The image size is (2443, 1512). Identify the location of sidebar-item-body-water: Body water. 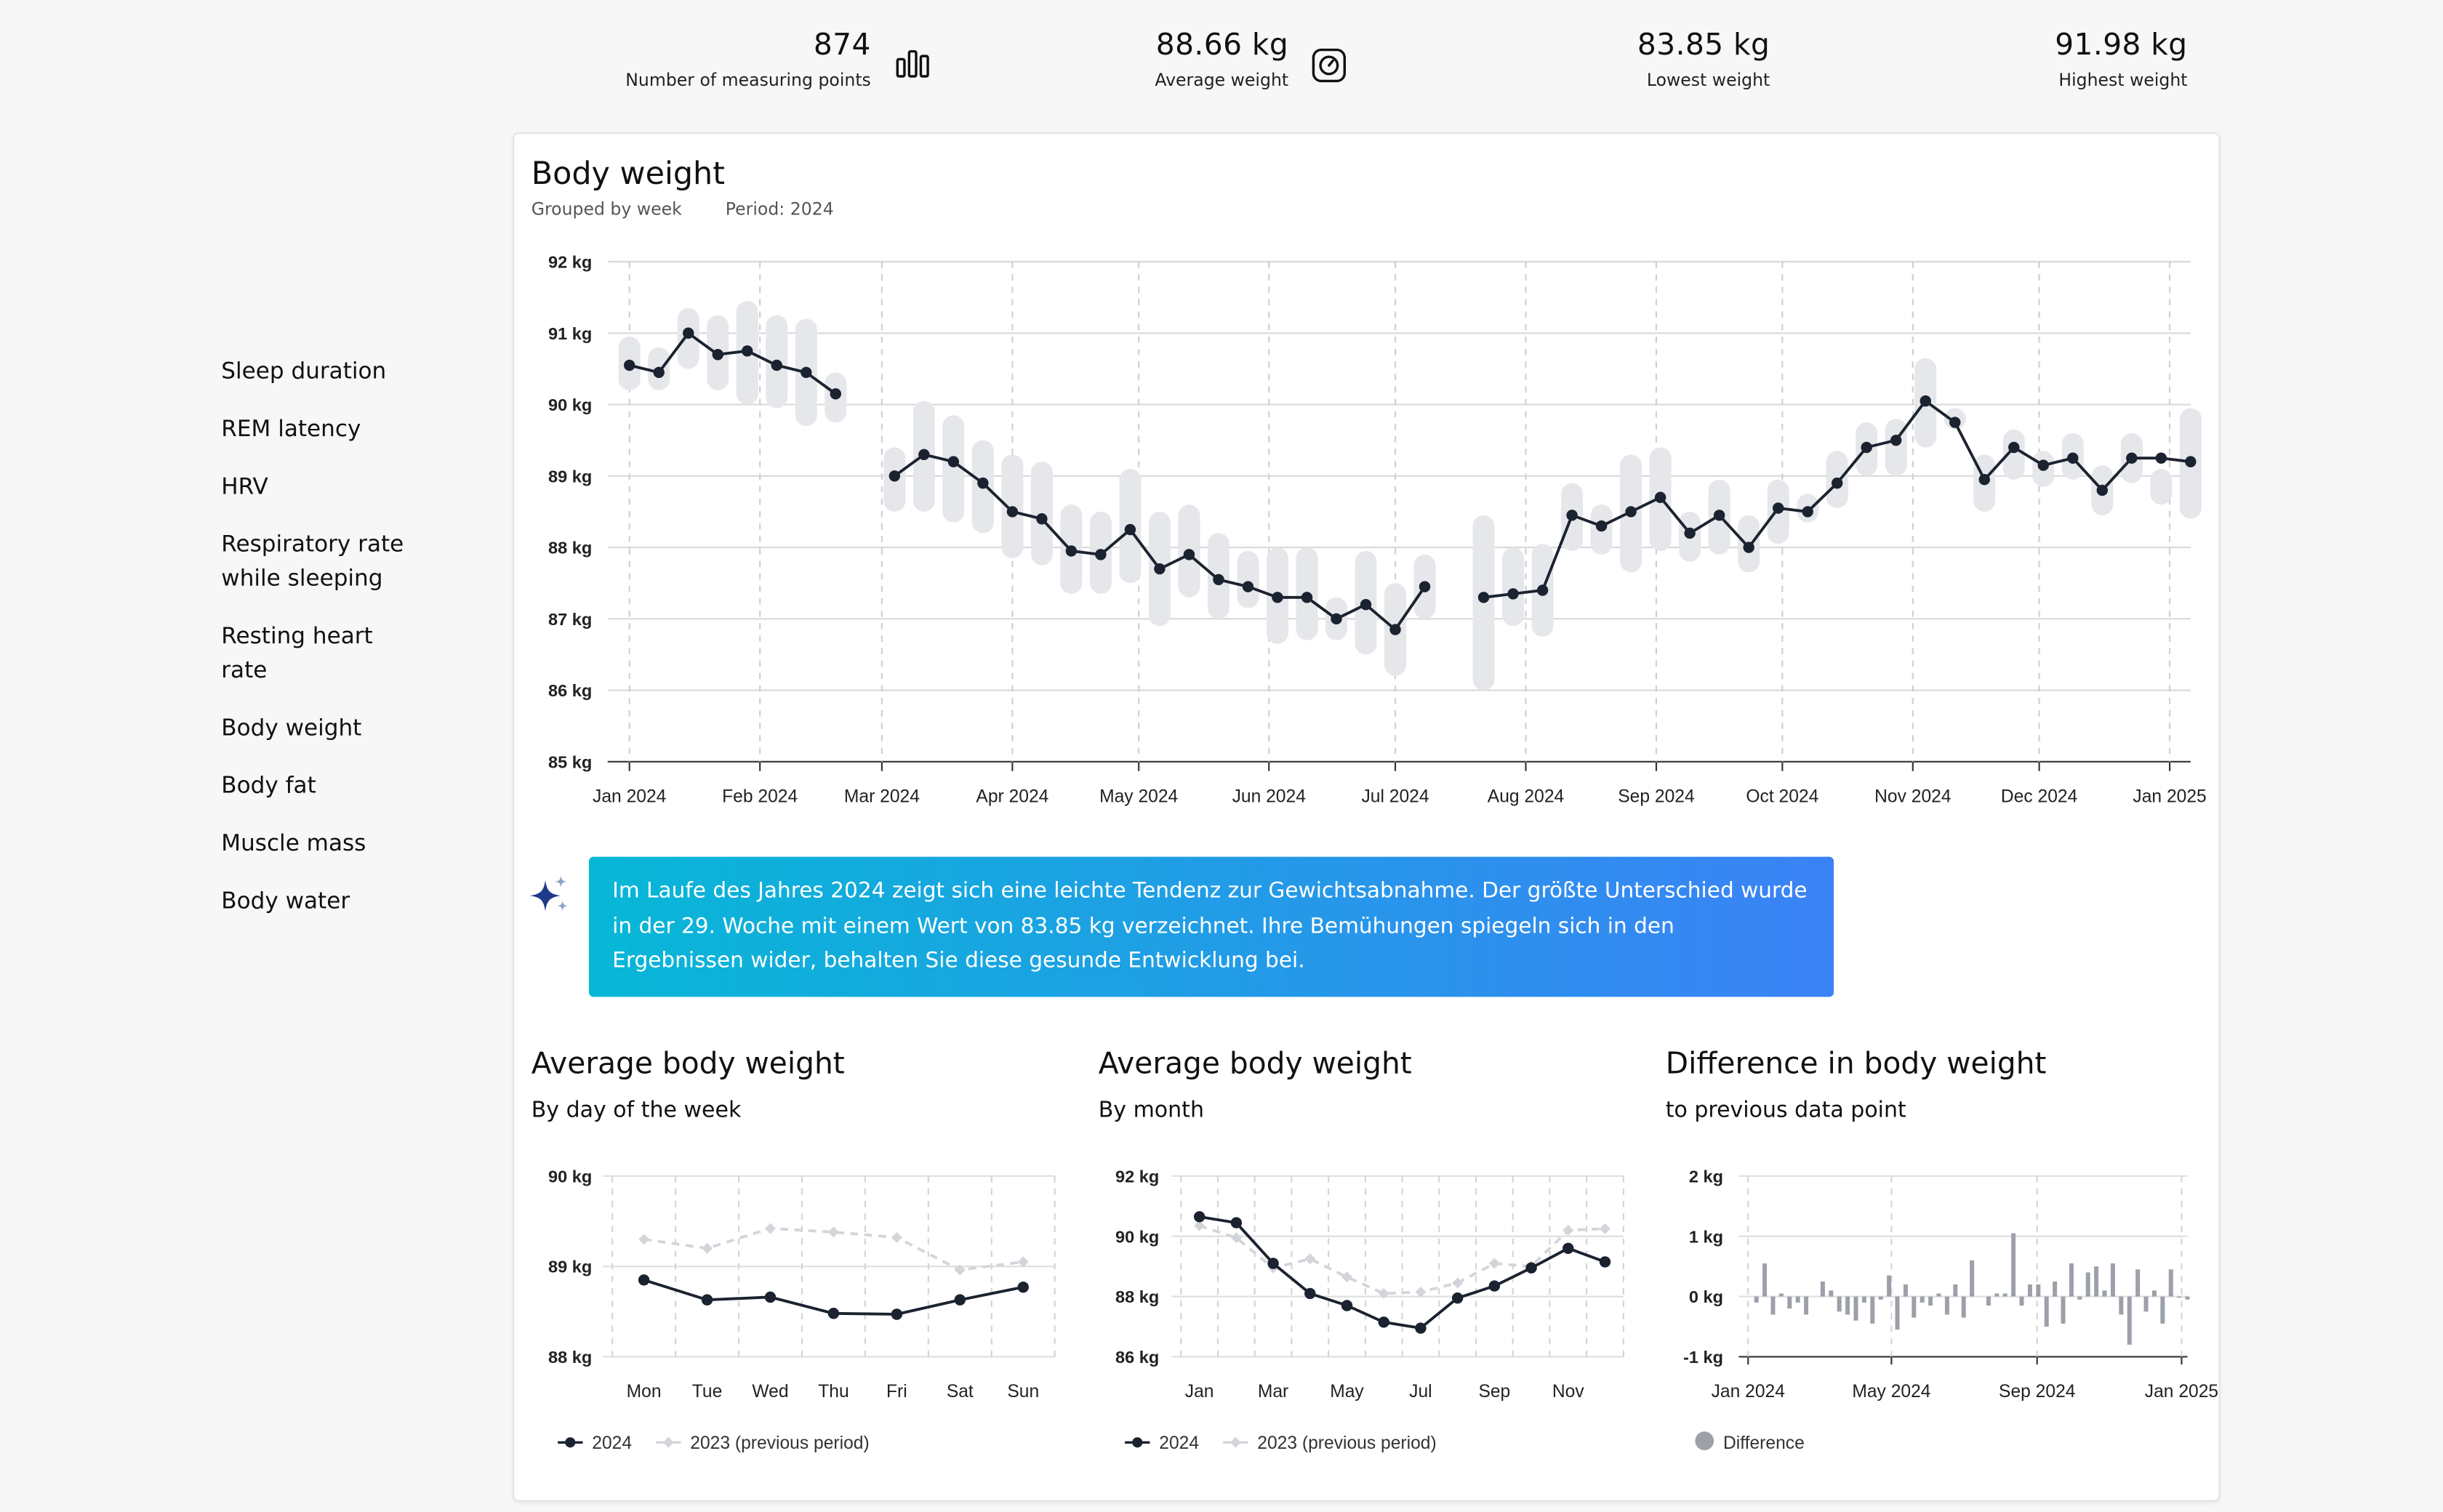
(285, 901).